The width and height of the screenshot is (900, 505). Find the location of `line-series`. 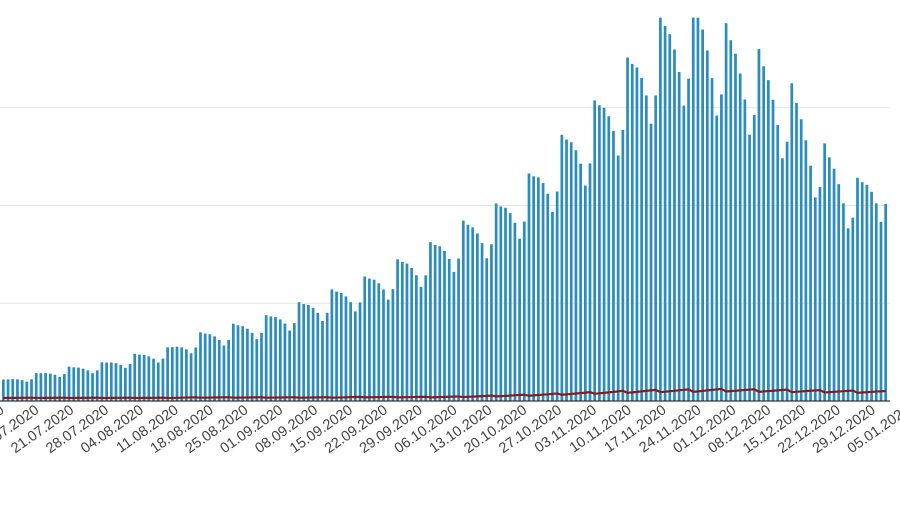

line-series is located at coordinates (444, 393).